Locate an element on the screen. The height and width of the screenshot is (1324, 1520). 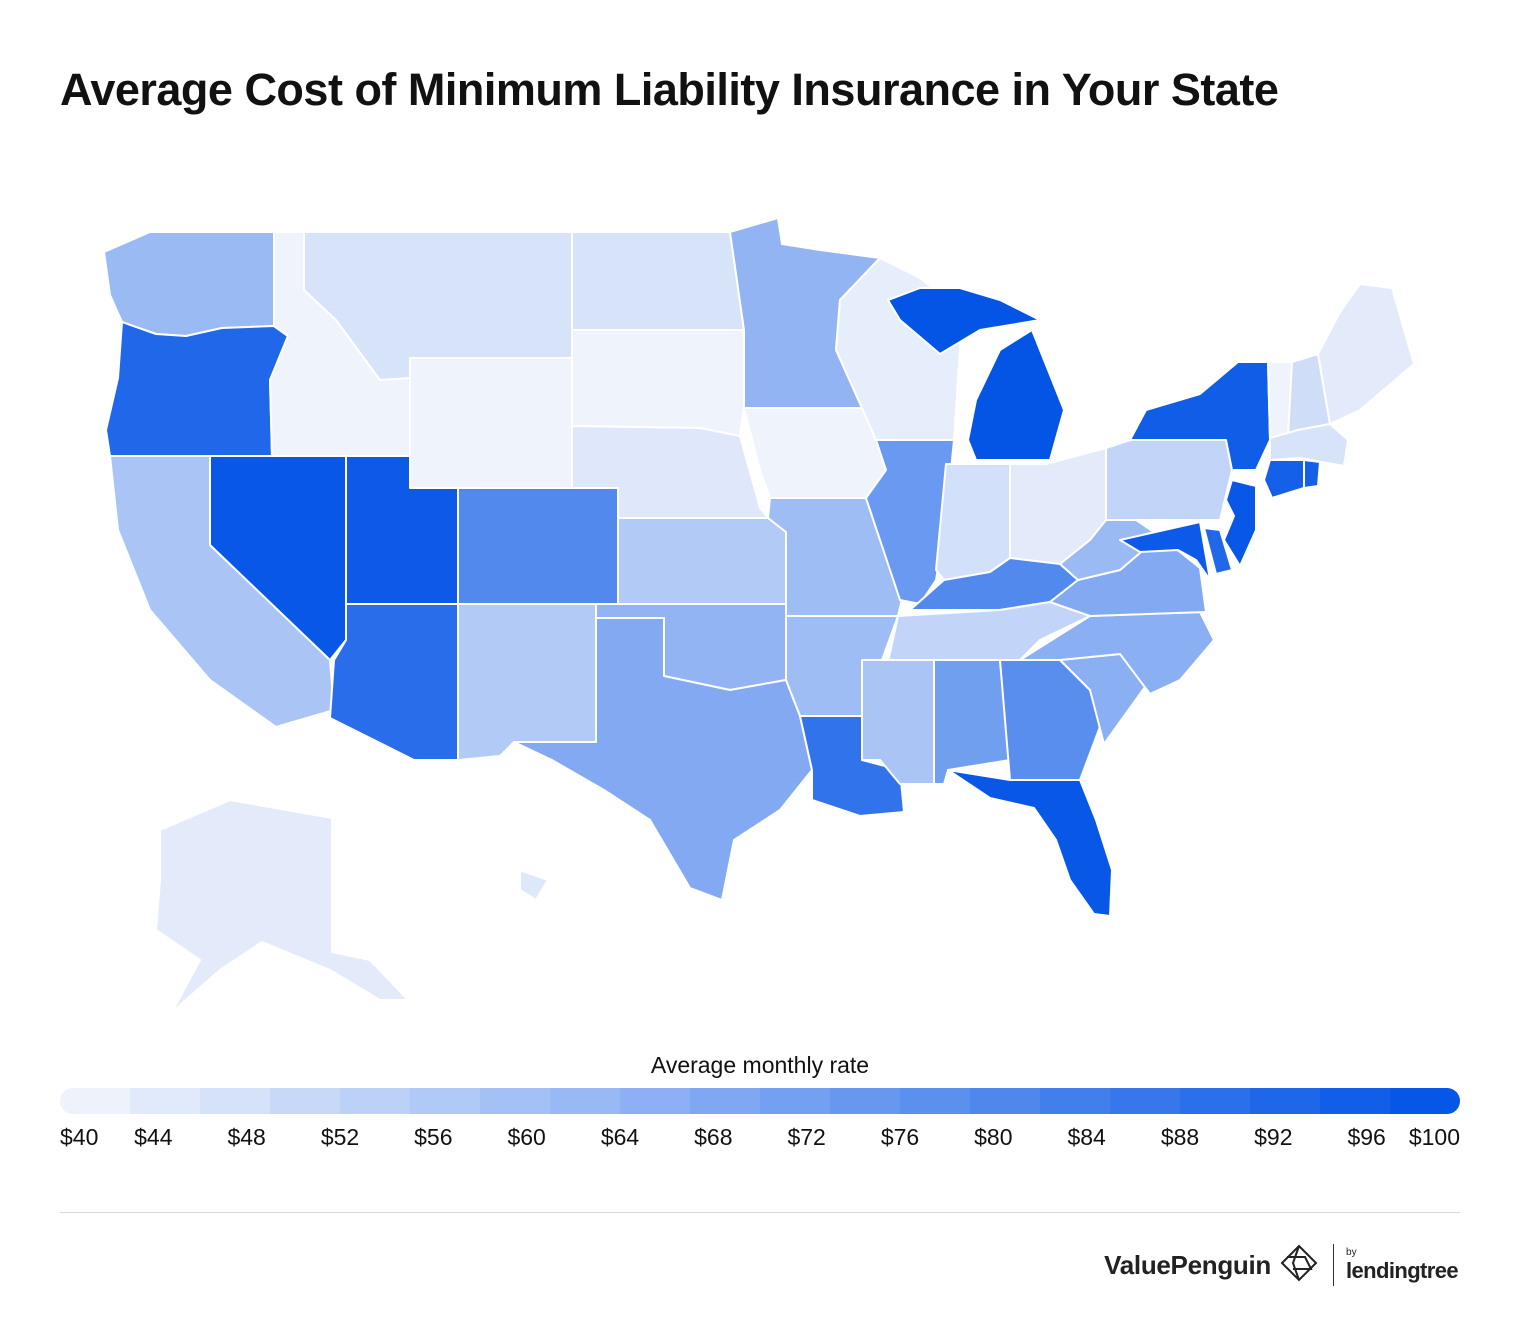
partner-logo: by lendingtree is located at coordinates (1402, 1265).